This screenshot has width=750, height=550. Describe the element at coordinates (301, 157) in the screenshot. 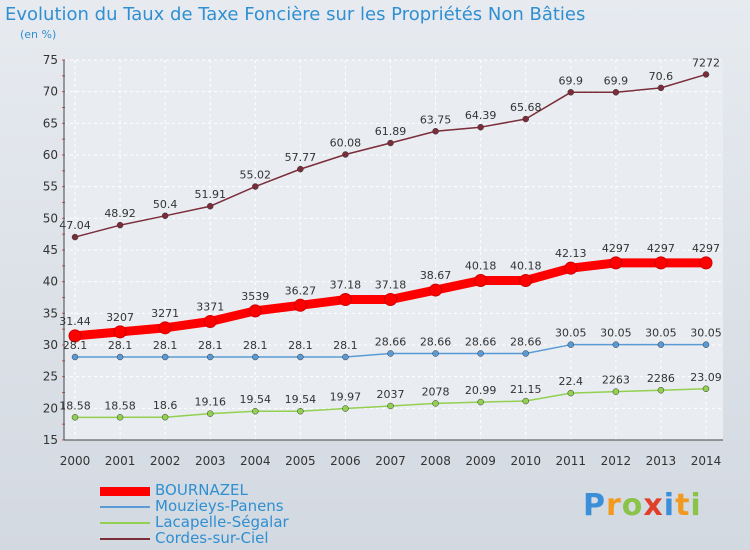

I see `data-label-cordes-sur-ciel: 57.77` at that location.